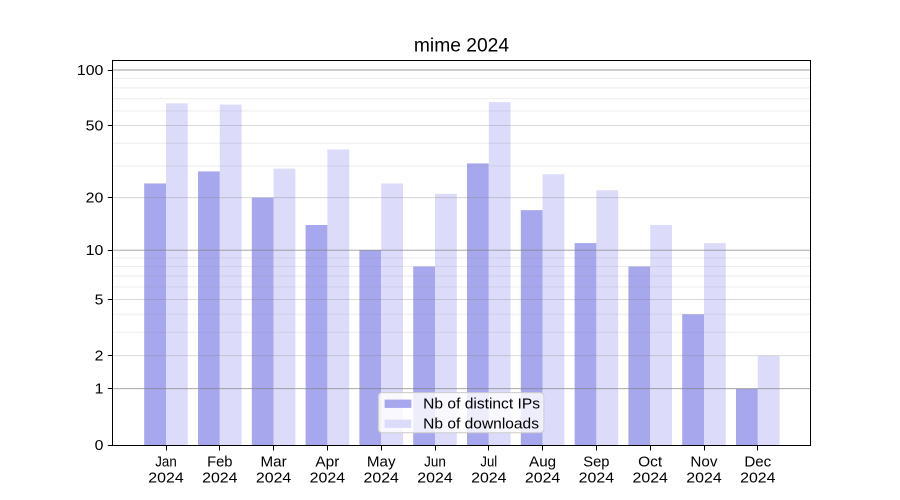  I want to click on svg-text: 0, so click(99, 446).